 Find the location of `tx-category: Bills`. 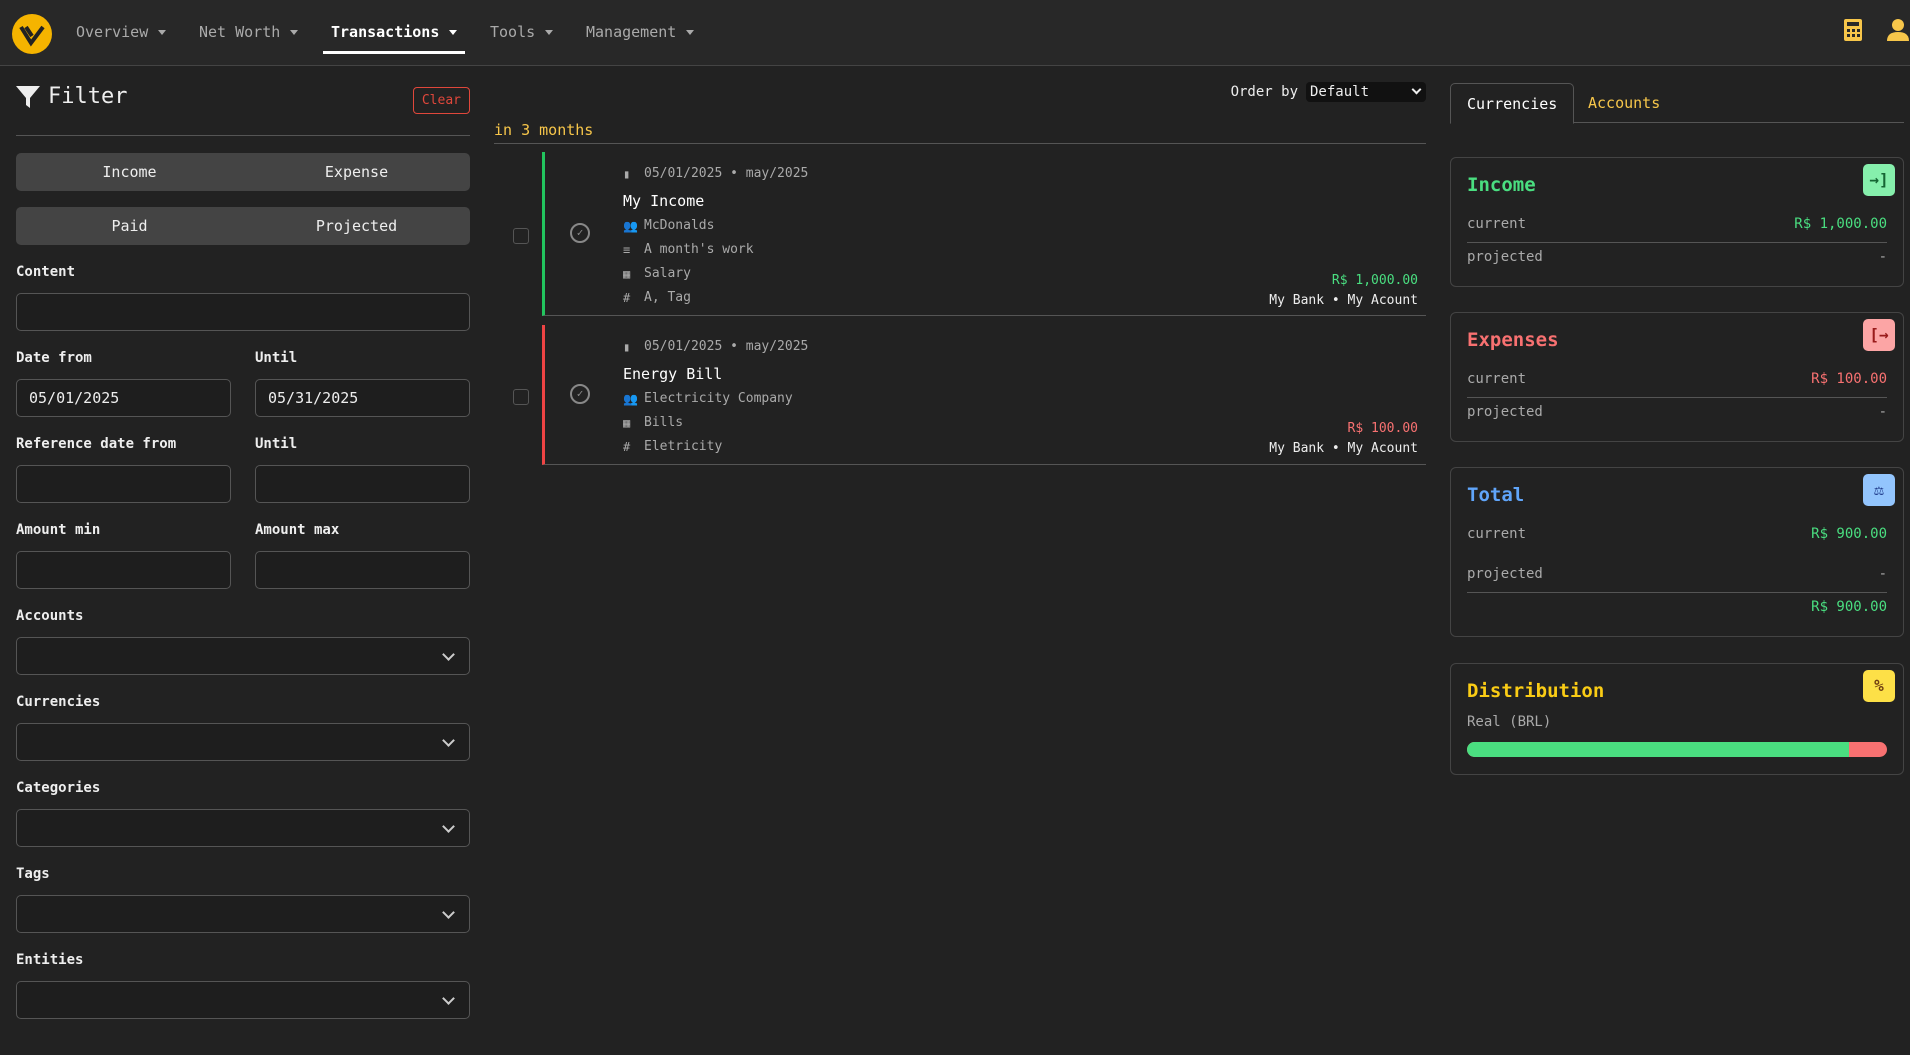

tx-category: Bills is located at coordinates (664, 422).